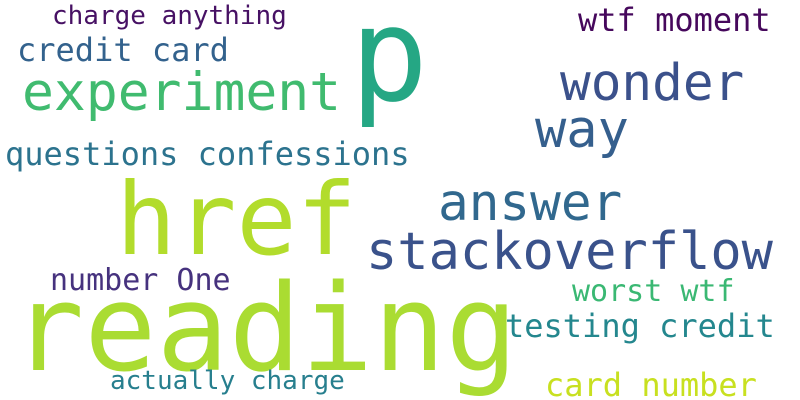 The image size is (800, 400). What do you see at coordinates (123, 50) in the screenshot?
I see `word-credit-card: credit card` at bounding box center [123, 50].